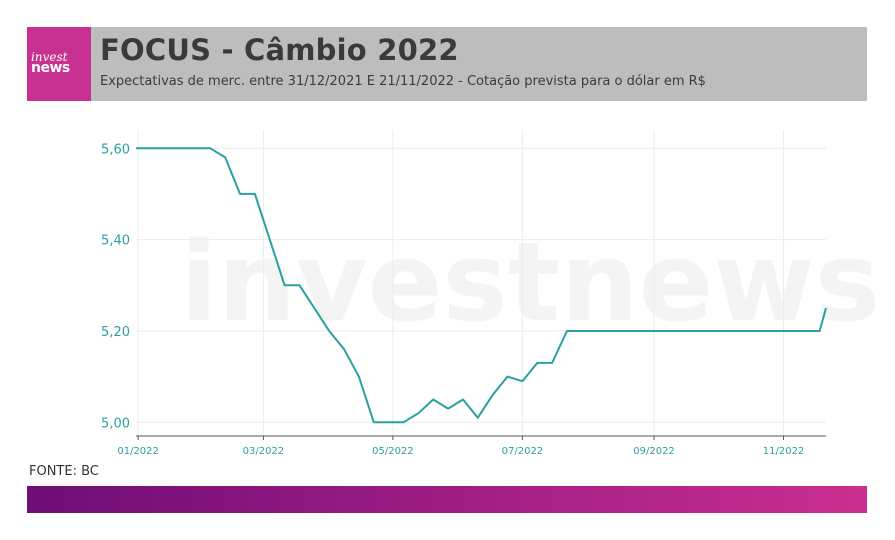 The height and width of the screenshot is (540, 895). I want to click on y-tick-label: 5,40, so click(115, 241).